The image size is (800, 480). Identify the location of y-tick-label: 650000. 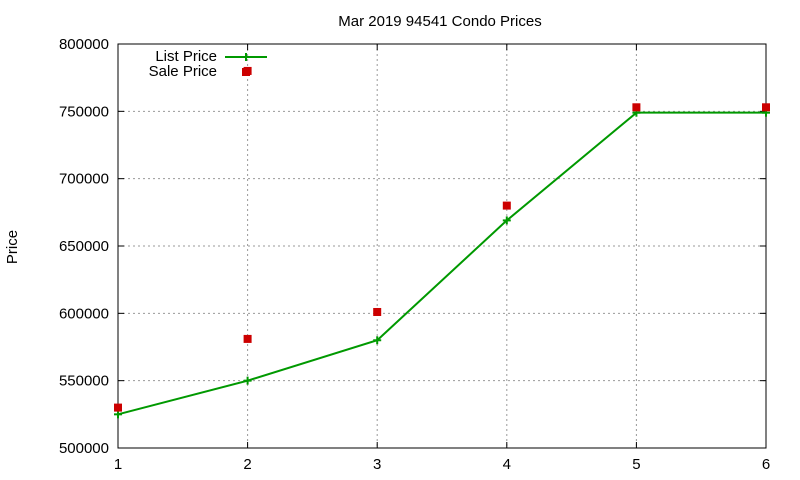
(84, 246).